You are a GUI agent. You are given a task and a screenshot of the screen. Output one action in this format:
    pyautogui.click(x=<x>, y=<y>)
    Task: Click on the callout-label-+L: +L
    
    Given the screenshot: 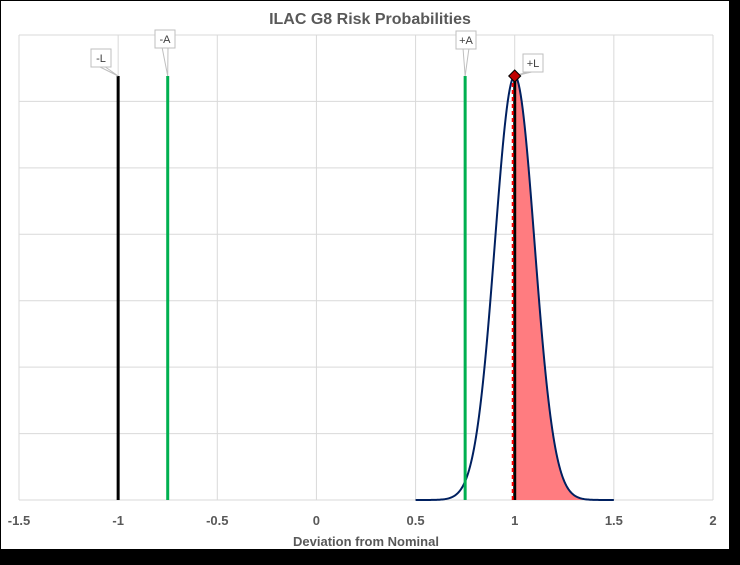 What is the action you would take?
    pyautogui.click(x=533, y=64)
    